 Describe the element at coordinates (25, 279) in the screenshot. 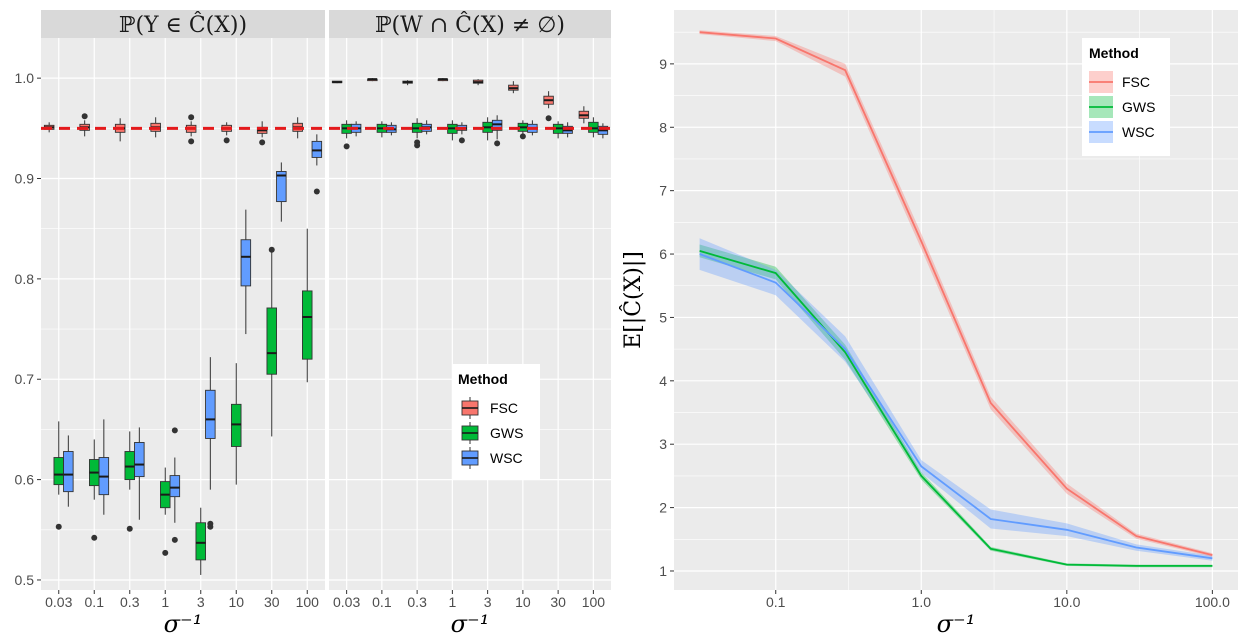

I see `y-tick-label: 0.8` at that location.